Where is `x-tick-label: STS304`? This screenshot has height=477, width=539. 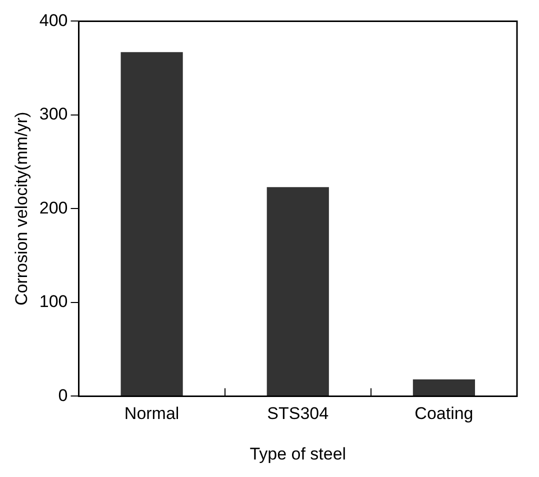 x-tick-label: STS304 is located at coordinates (298, 414).